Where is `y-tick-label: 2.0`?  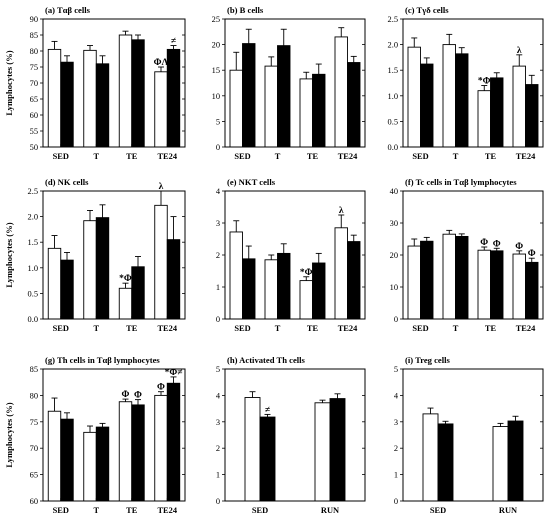
y-tick-label: 2.0 is located at coordinates (393, 45).